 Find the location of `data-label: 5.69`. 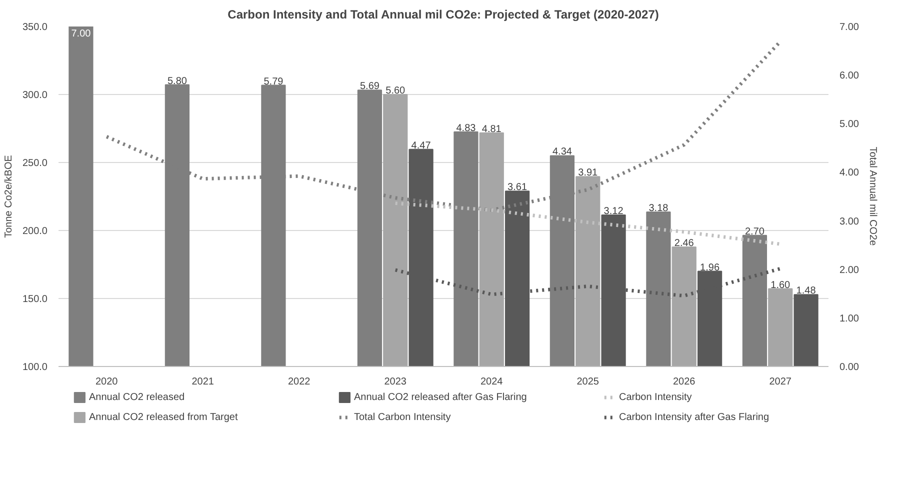

data-label: 5.69 is located at coordinates (370, 86).